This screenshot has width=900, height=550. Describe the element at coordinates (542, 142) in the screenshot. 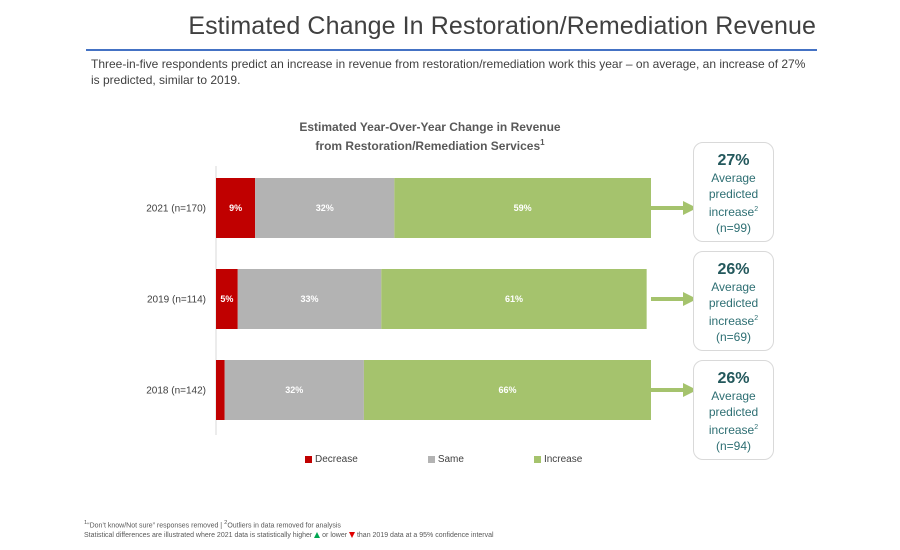

I see `chart-title-superscript: 1` at that location.